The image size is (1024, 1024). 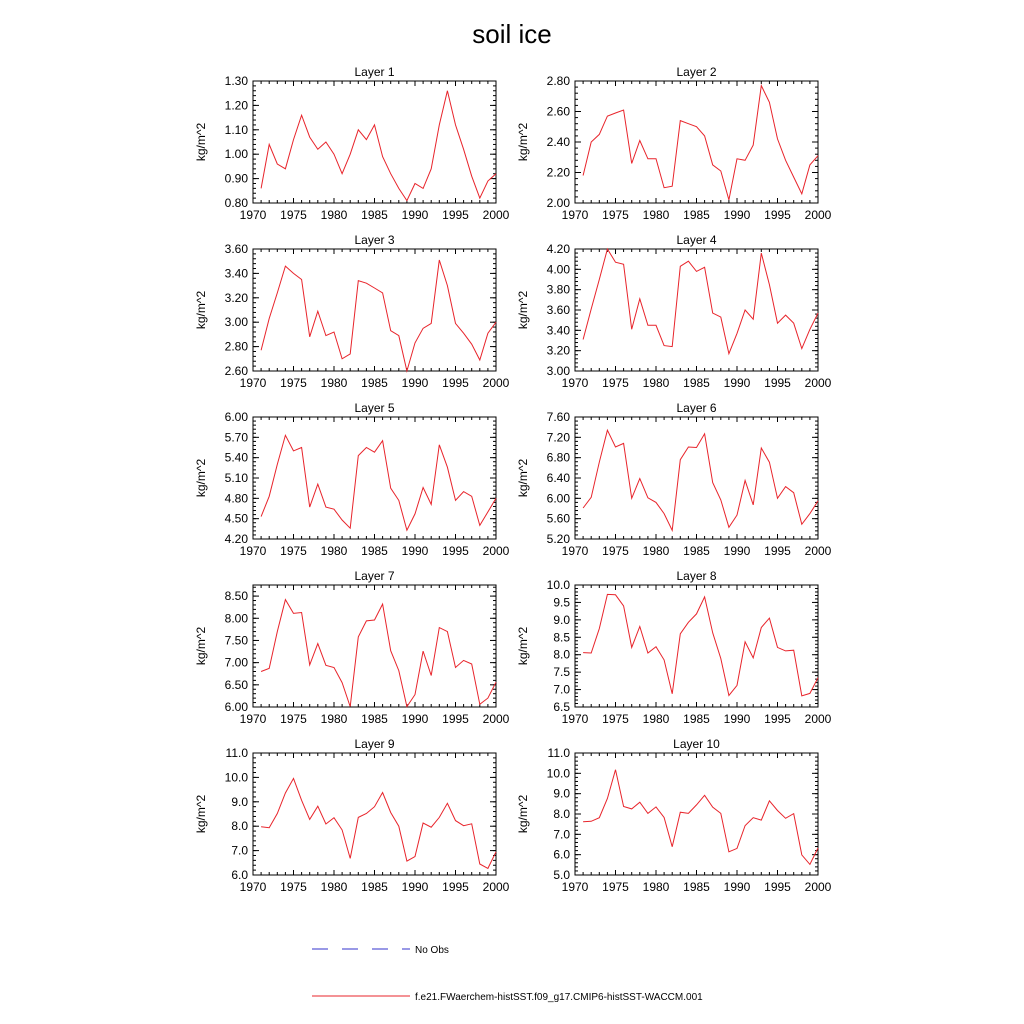 What do you see at coordinates (561, 620) in the screenshot?
I see `panel-8-ytick-label: 9.0` at bounding box center [561, 620].